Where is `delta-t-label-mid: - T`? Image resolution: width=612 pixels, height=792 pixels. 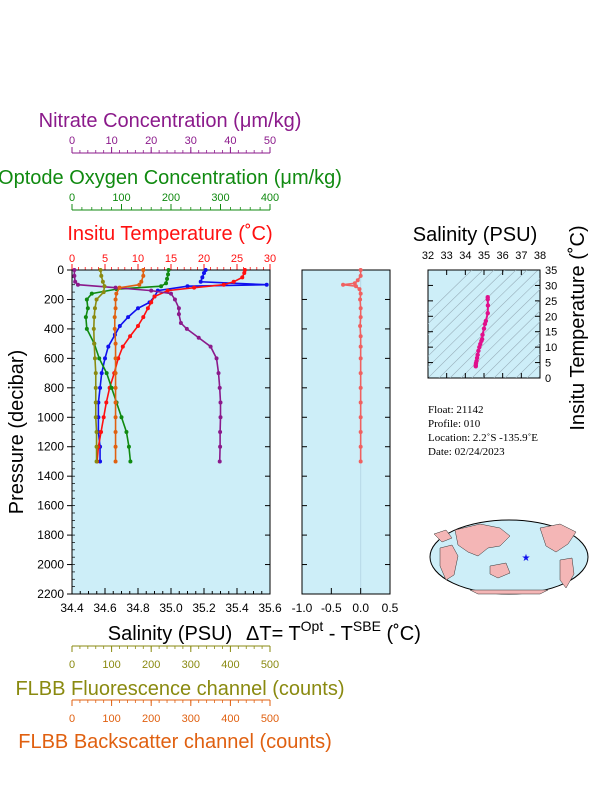
delta-t-label-mid: - T is located at coordinates (338, 634).